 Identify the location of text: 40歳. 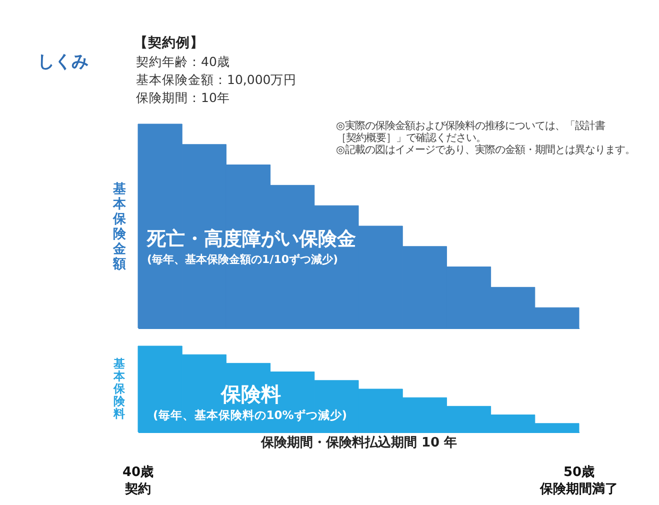
(138, 472).